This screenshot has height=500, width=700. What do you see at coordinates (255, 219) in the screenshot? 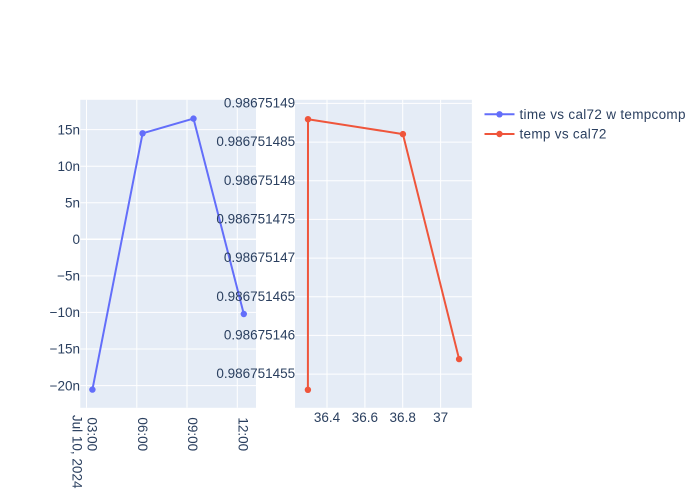
I see `svg-text: 0.986751475` at bounding box center [255, 219].